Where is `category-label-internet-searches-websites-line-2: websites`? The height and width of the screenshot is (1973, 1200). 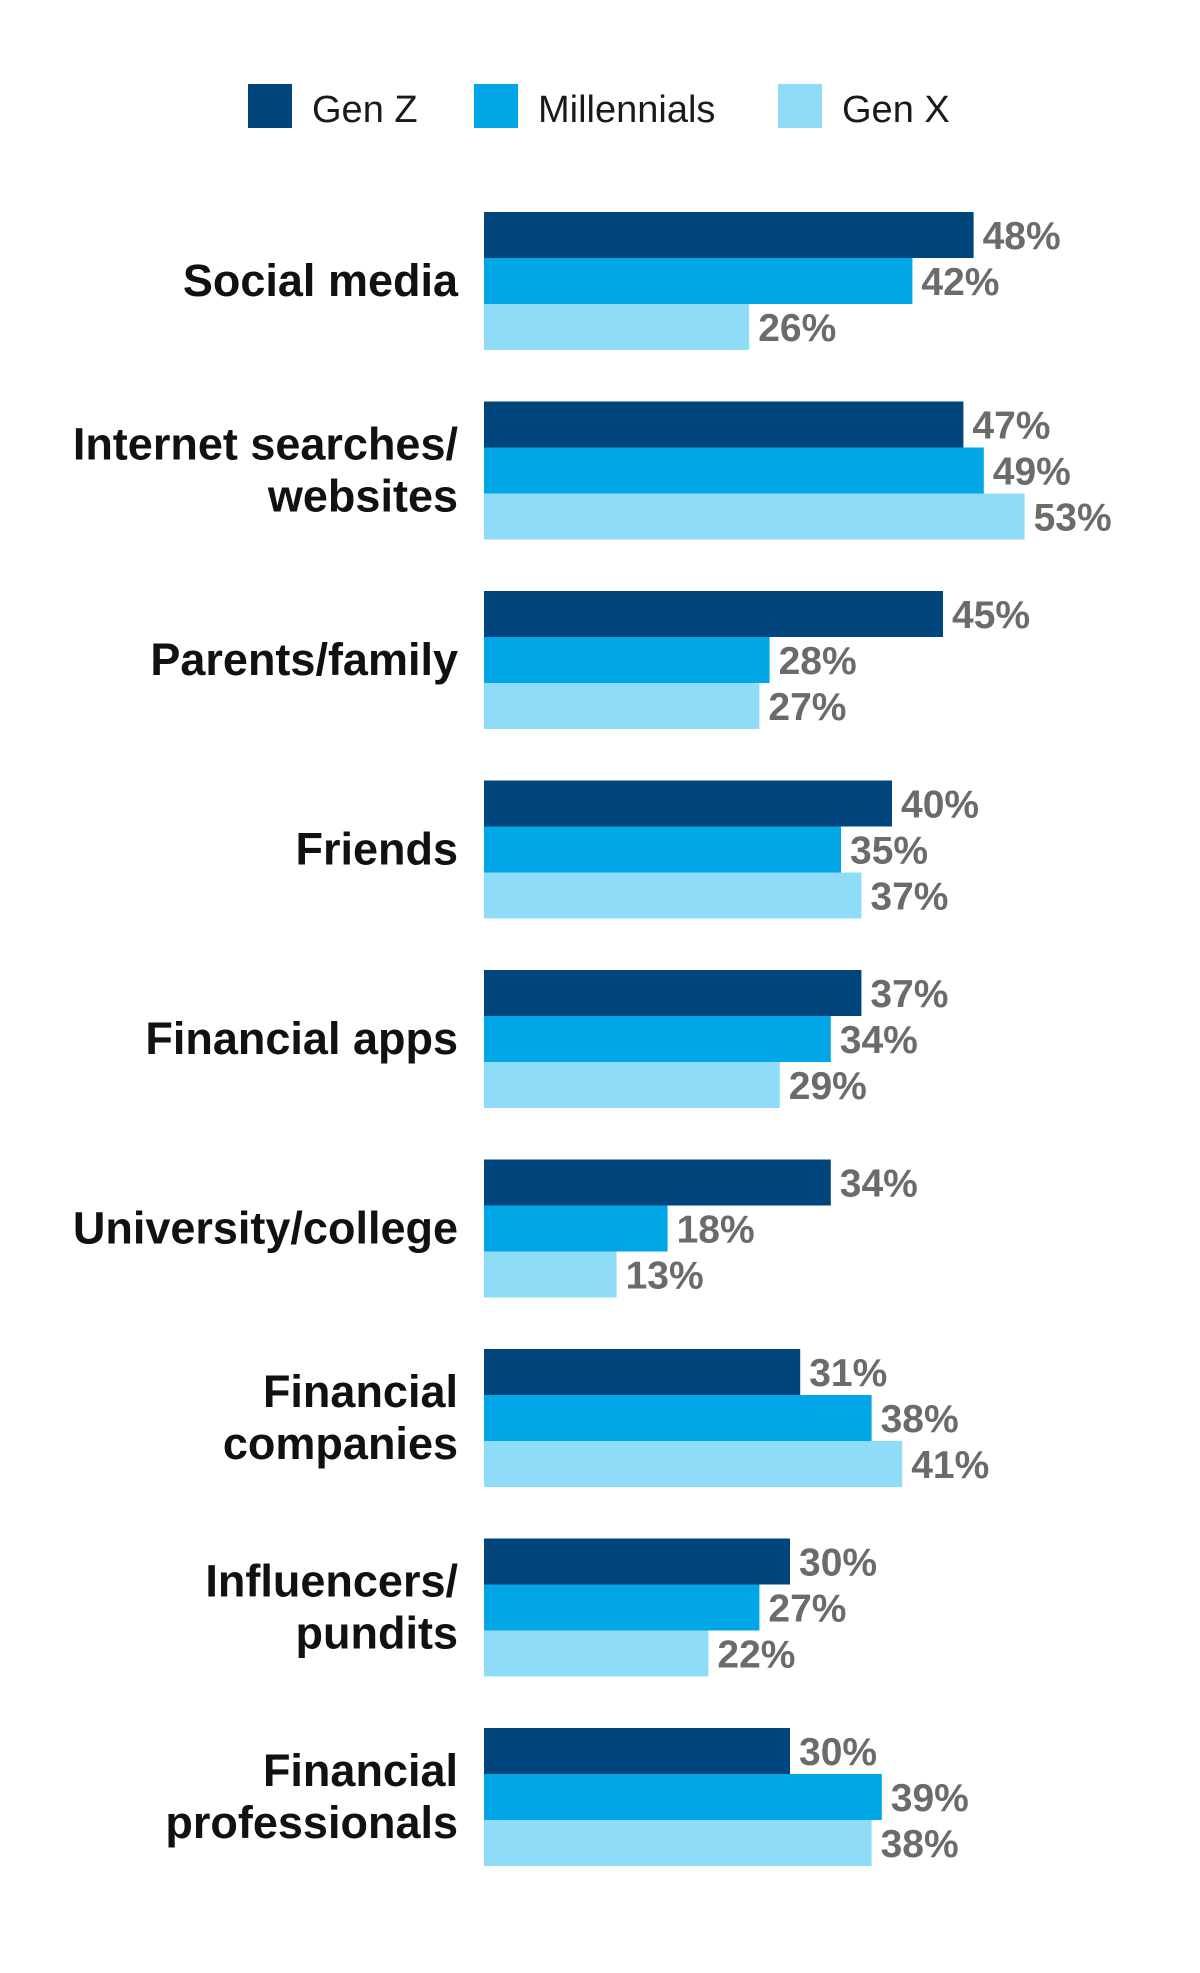
category-label-internet-searches-websites-line-2: websites is located at coordinates (362, 496).